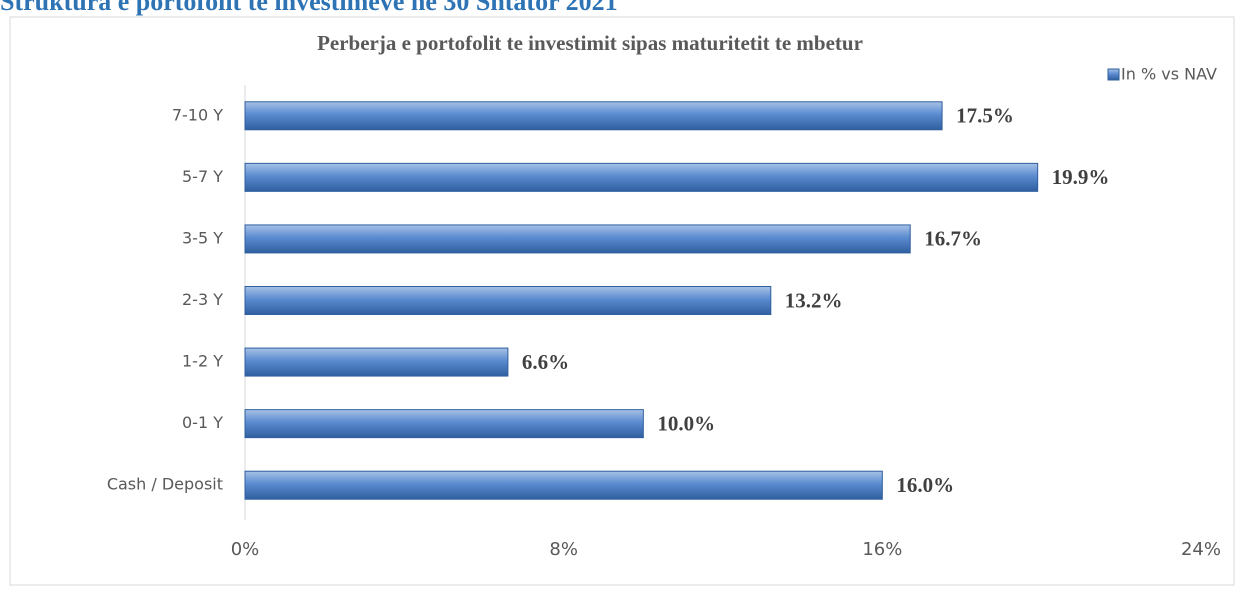 This screenshot has height=590, width=1235. I want to click on y-tick-label: 3-5 Y, so click(202, 237).